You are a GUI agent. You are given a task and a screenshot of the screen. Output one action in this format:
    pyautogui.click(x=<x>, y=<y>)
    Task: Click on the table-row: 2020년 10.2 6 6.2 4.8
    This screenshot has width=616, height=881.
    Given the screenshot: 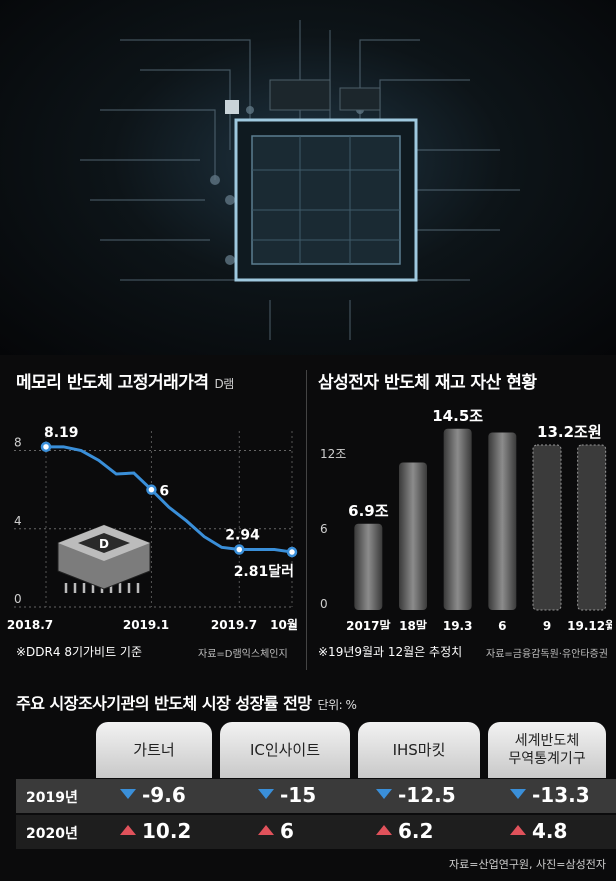 What is the action you would take?
    pyautogui.click(x=316, y=832)
    